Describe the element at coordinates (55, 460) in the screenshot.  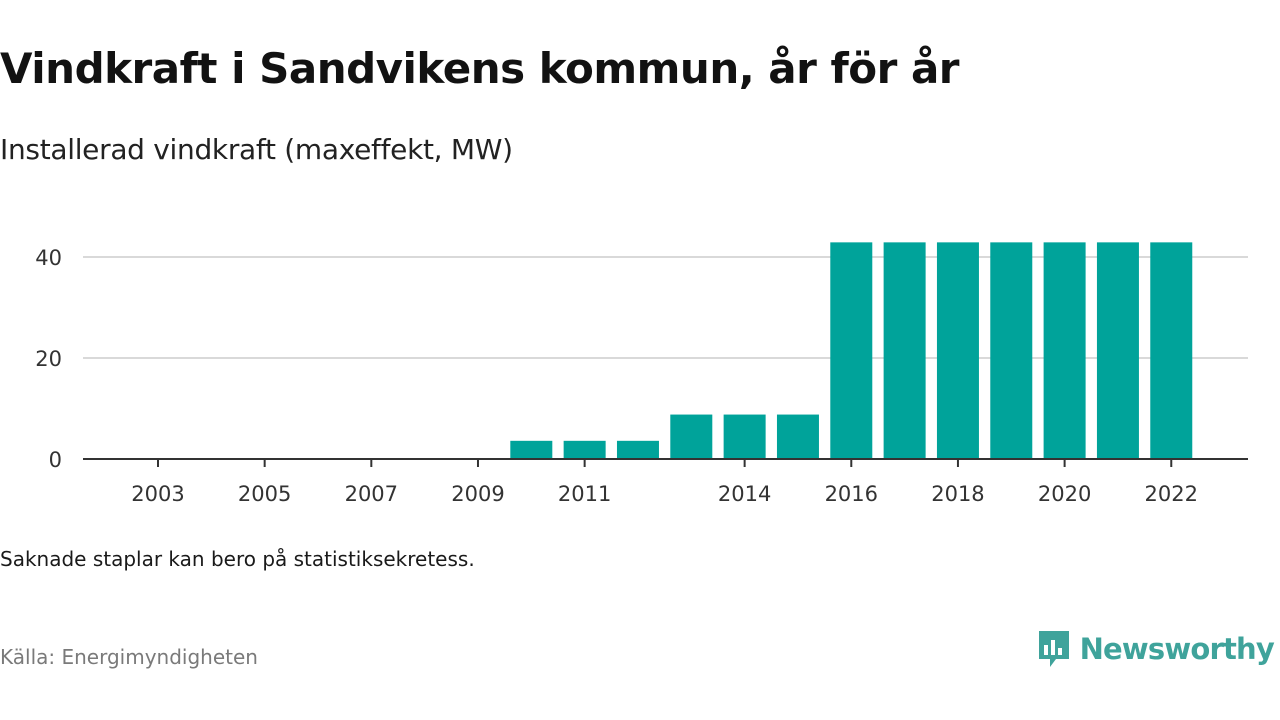
I see `y-tick-label: 0` at that location.